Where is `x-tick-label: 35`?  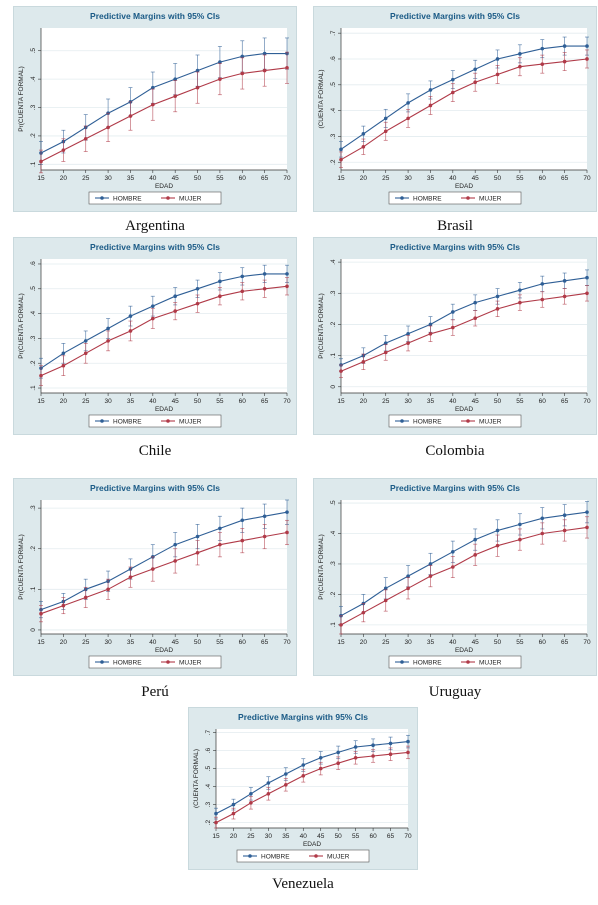 x-tick-label: 35 is located at coordinates (131, 178).